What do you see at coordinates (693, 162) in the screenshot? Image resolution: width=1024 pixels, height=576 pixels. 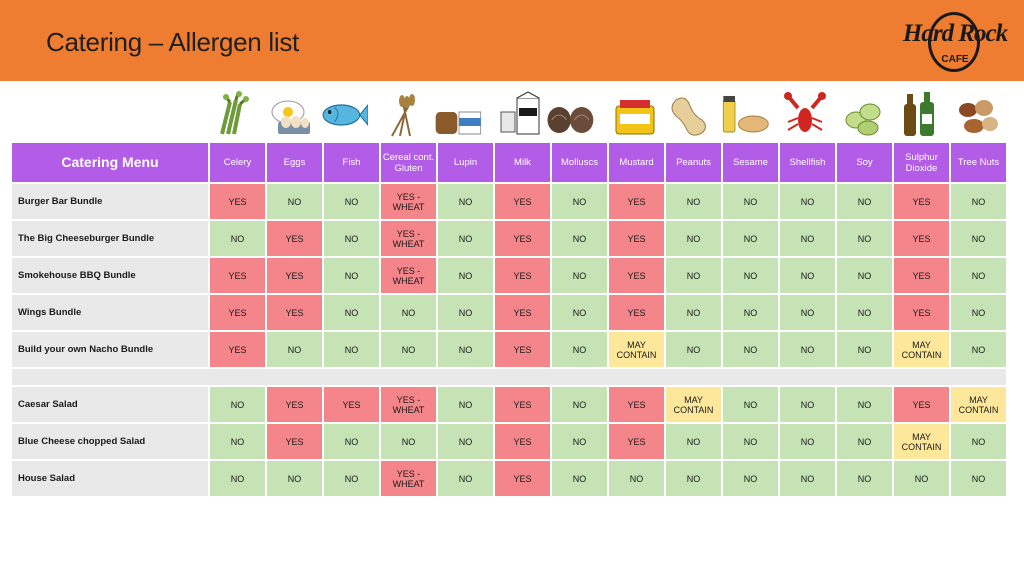 I see `column-header: Peanuts` at bounding box center [693, 162].